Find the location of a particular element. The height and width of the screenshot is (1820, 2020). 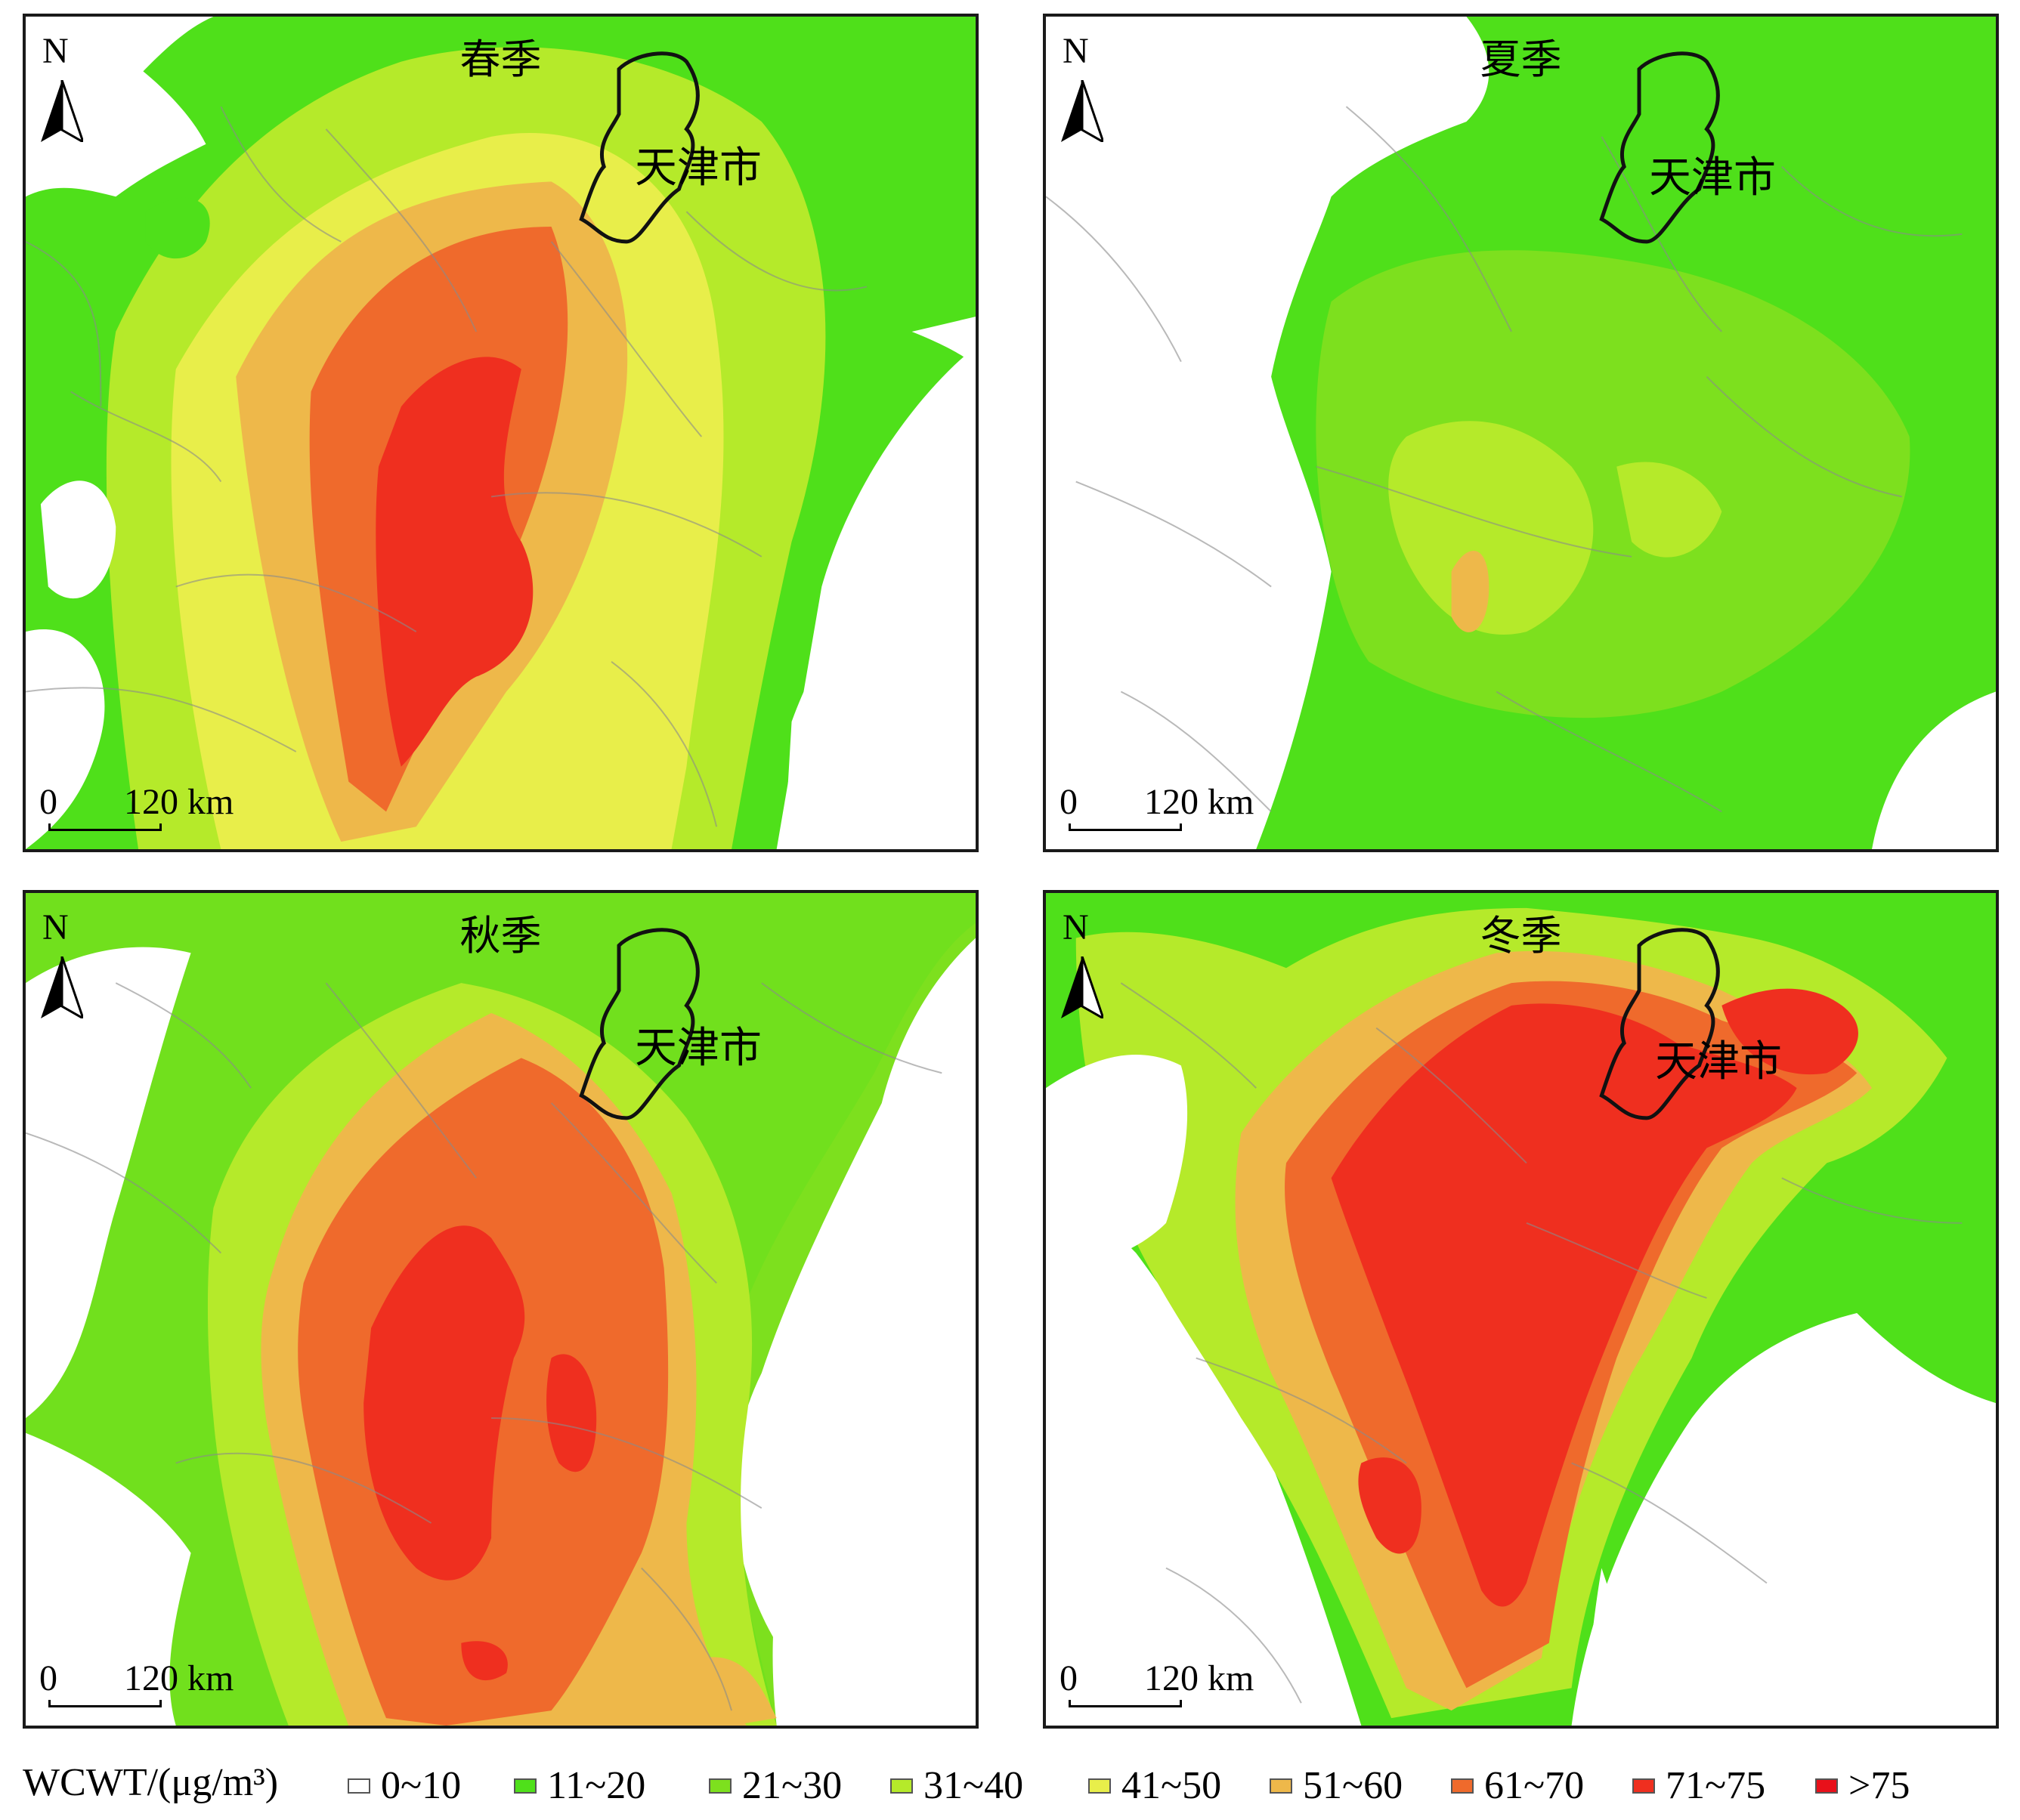

legend-item: 31~40 is located at coordinates (957, 1785).